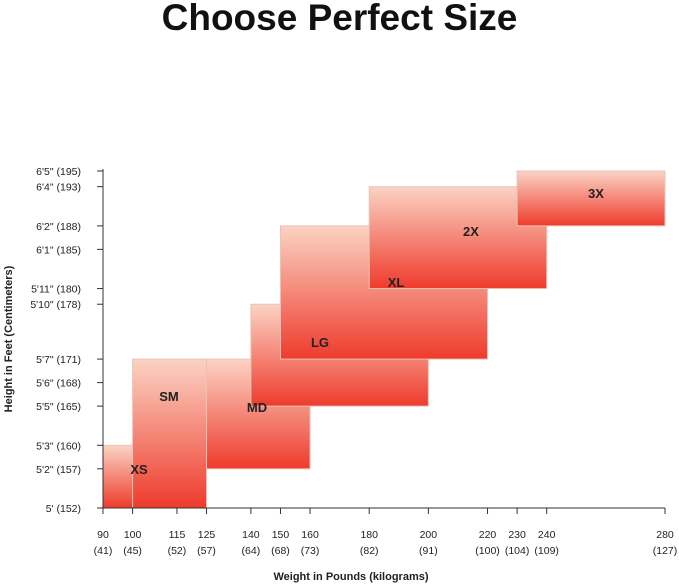 The height and width of the screenshot is (586, 679). I want to click on x-tick-label: 230, so click(517, 535).